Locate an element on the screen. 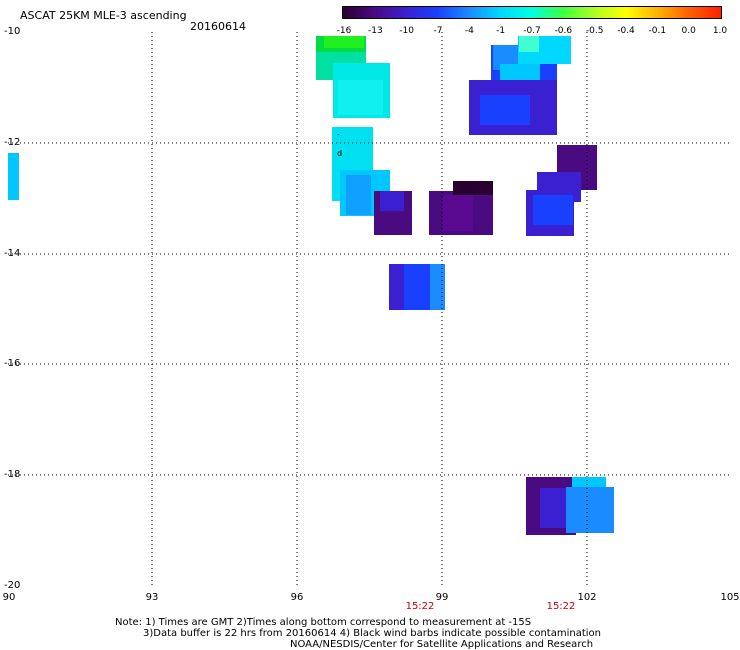 This screenshot has width=740, height=650. chart-date: 20160614 is located at coordinates (218, 26).